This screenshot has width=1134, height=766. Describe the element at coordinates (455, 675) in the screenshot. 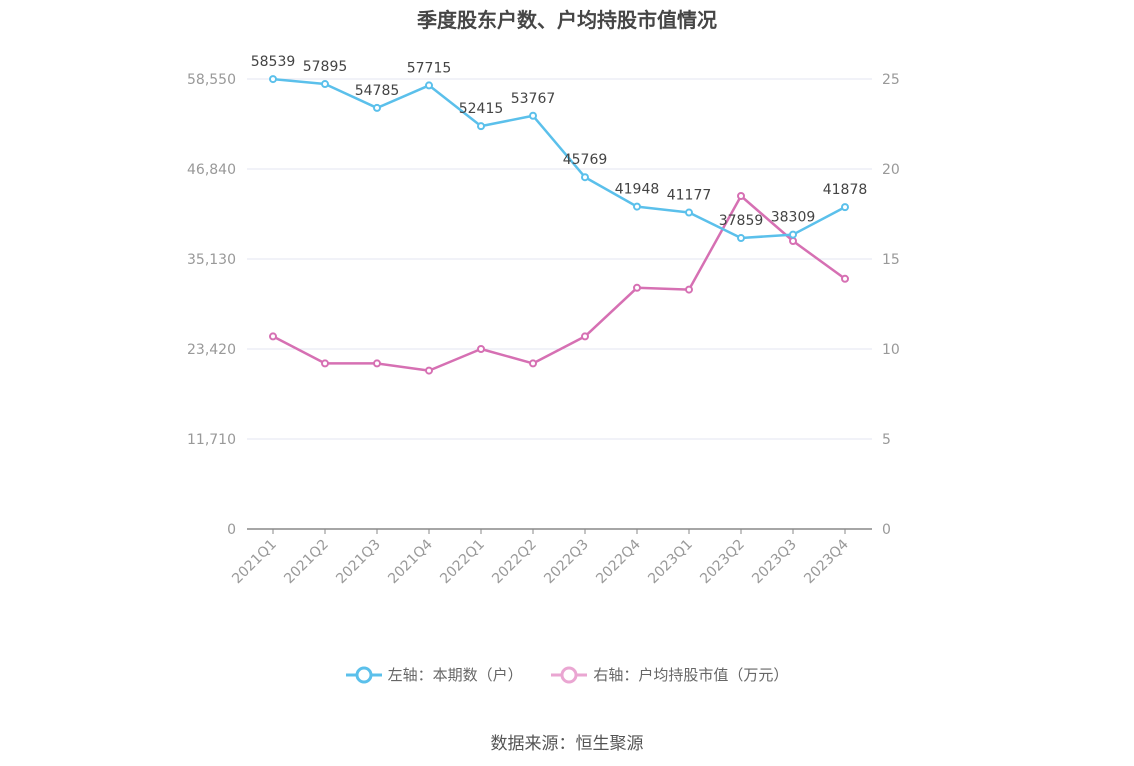

I see `legend-label-left: 左轴：本期数（户）` at that location.